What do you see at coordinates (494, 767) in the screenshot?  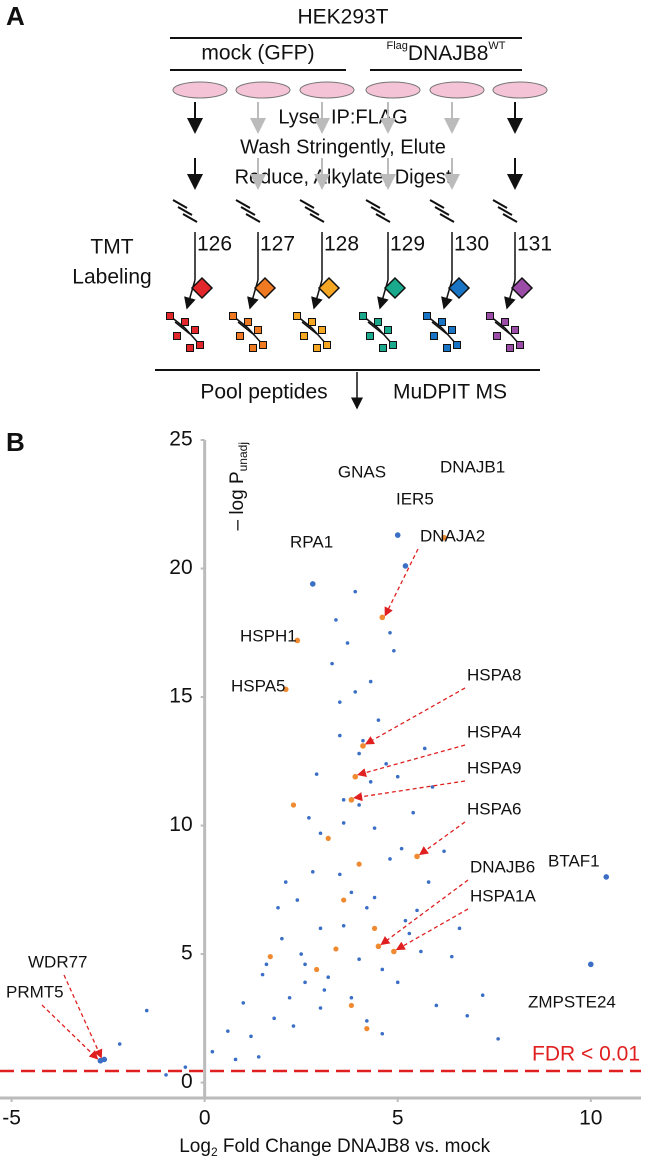 I see `point-label: HSPA9` at bounding box center [494, 767].